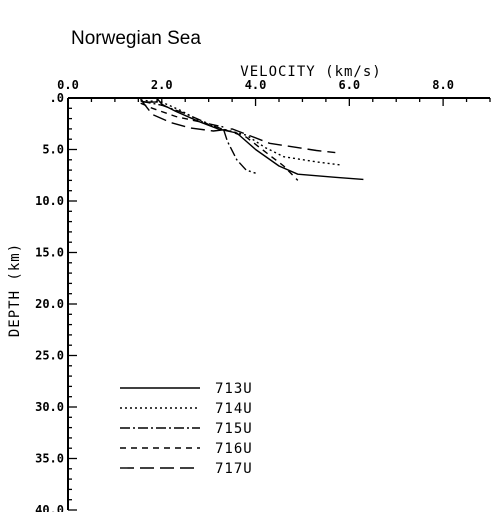  I want to click on series-line-715u, so click(198, 137).